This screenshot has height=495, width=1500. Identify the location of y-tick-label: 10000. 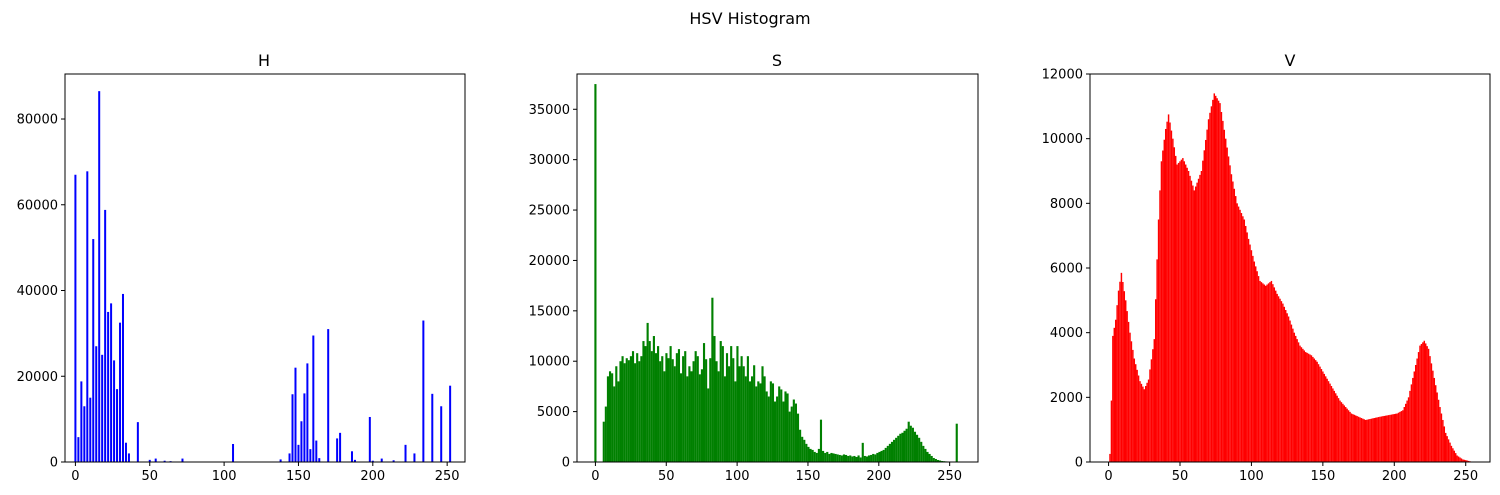
(1062, 139).